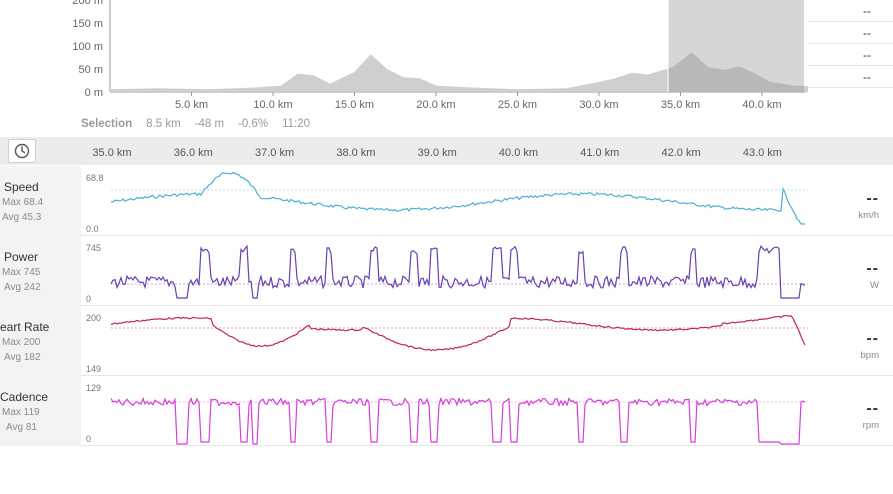 This screenshot has width=893, height=494. What do you see at coordinates (93, 248) in the screenshot?
I see `power-axis-top: 745` at bounding box center [93, 248].